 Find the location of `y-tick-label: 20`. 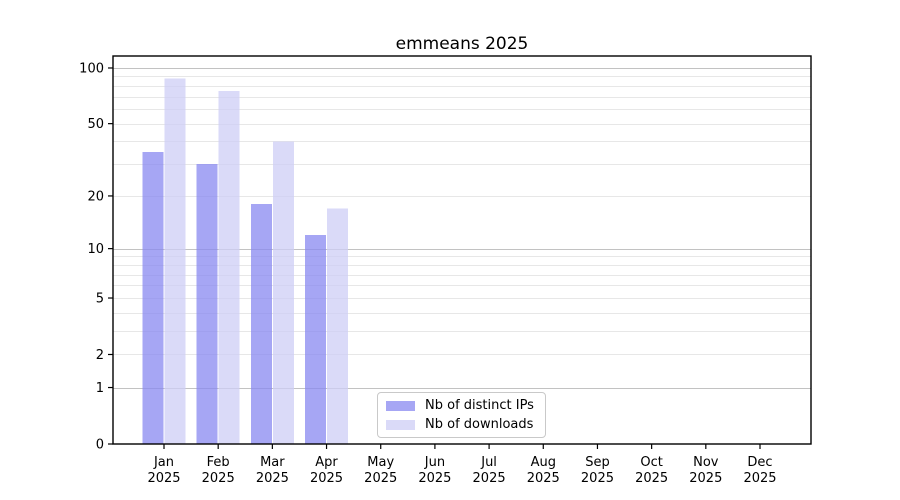

y-tick-label: 20 is located at coordinates (95, 196).